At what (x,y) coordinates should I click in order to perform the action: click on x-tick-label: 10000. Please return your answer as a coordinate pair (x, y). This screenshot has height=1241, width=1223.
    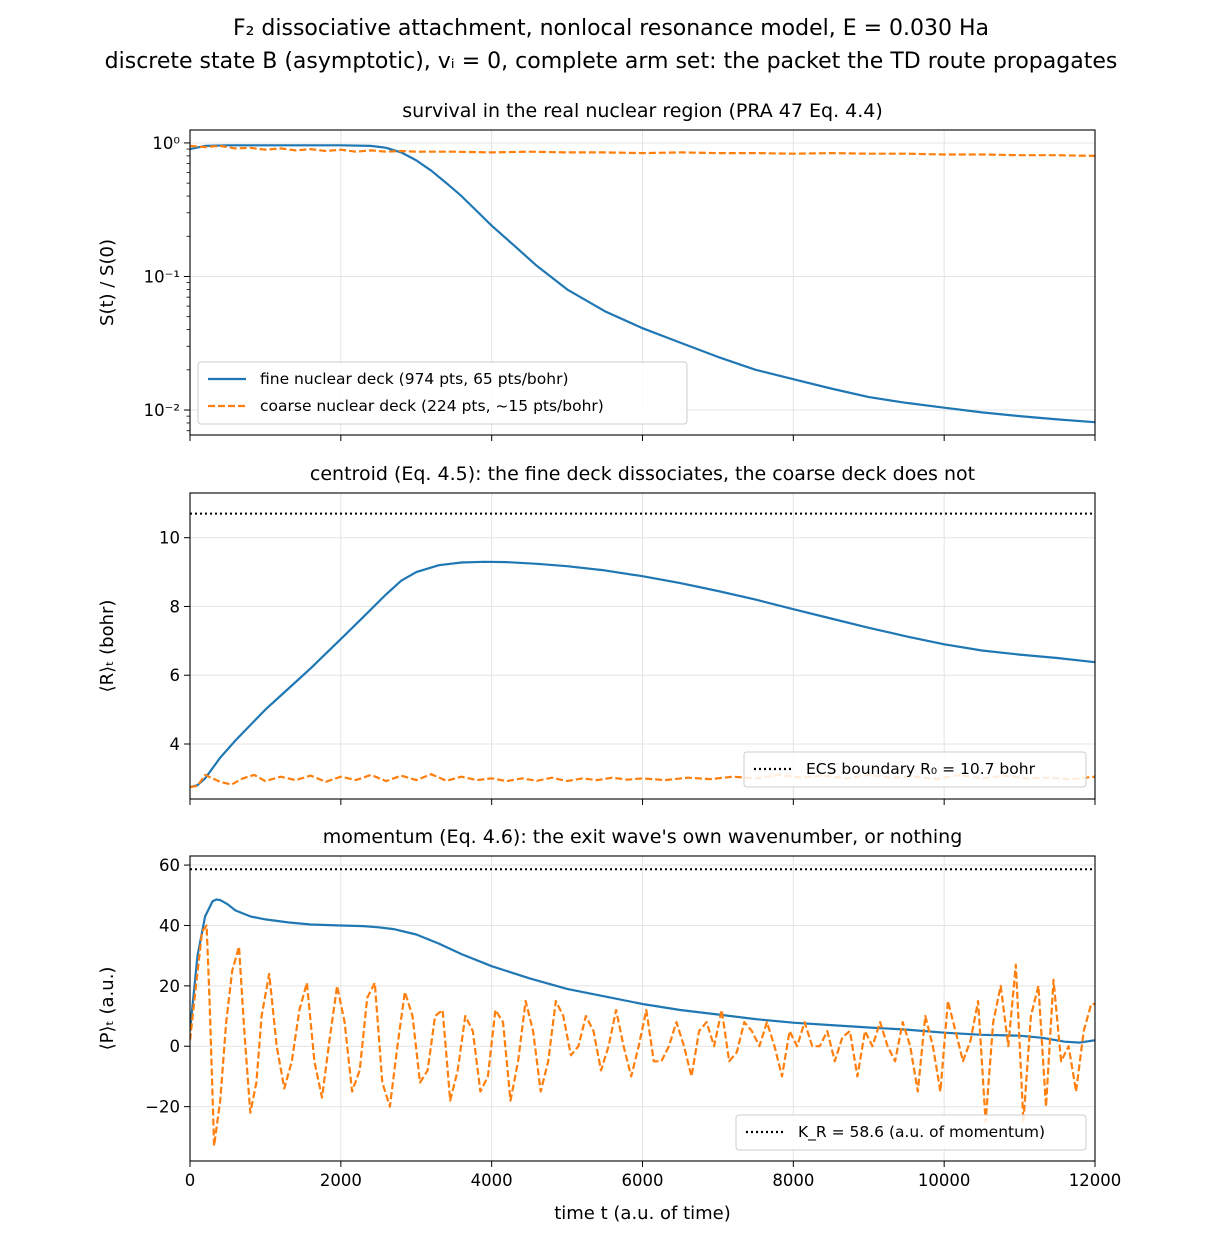
    Looking at the image, I should click on (944, 1180).